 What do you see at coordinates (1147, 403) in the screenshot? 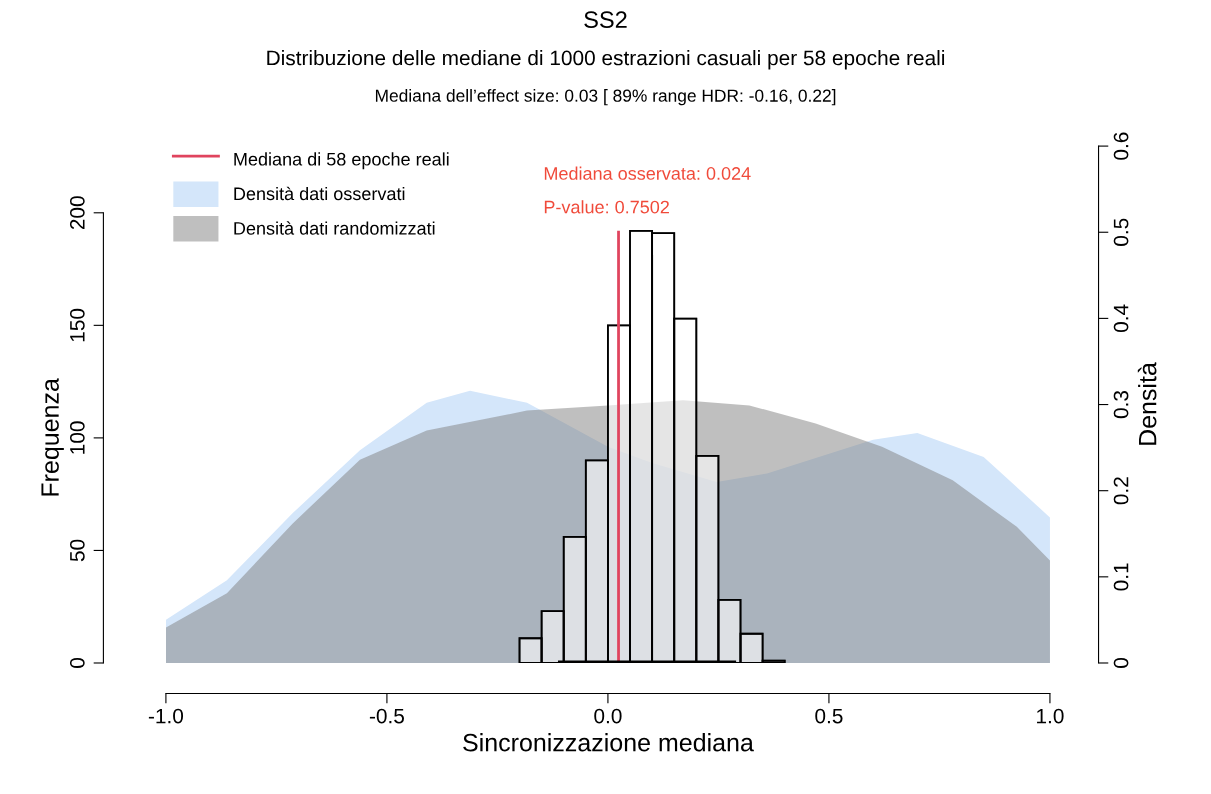
I see `y2-axis-title: Densità` at bounding box center [1147, 403].